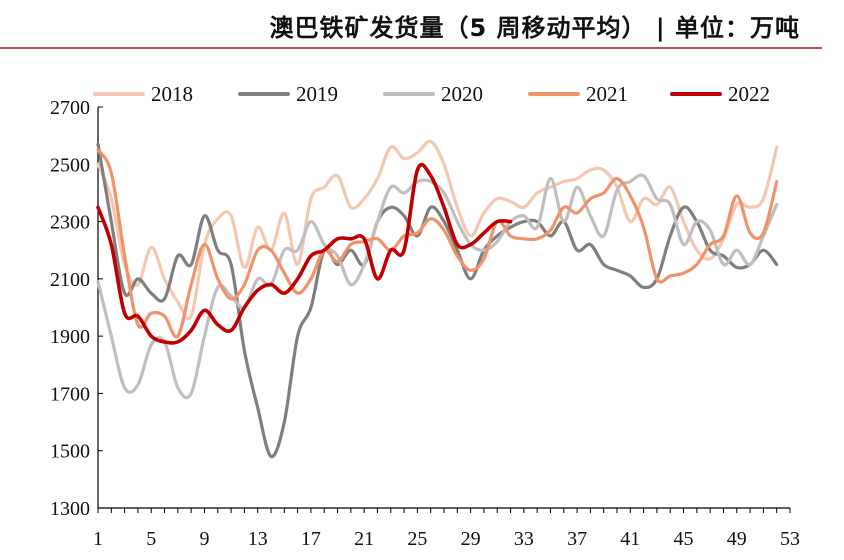 Image resolution: width=844 pixels, height=560 pixels. I want to click on y-tick-label: 2100, so click(70, 280).